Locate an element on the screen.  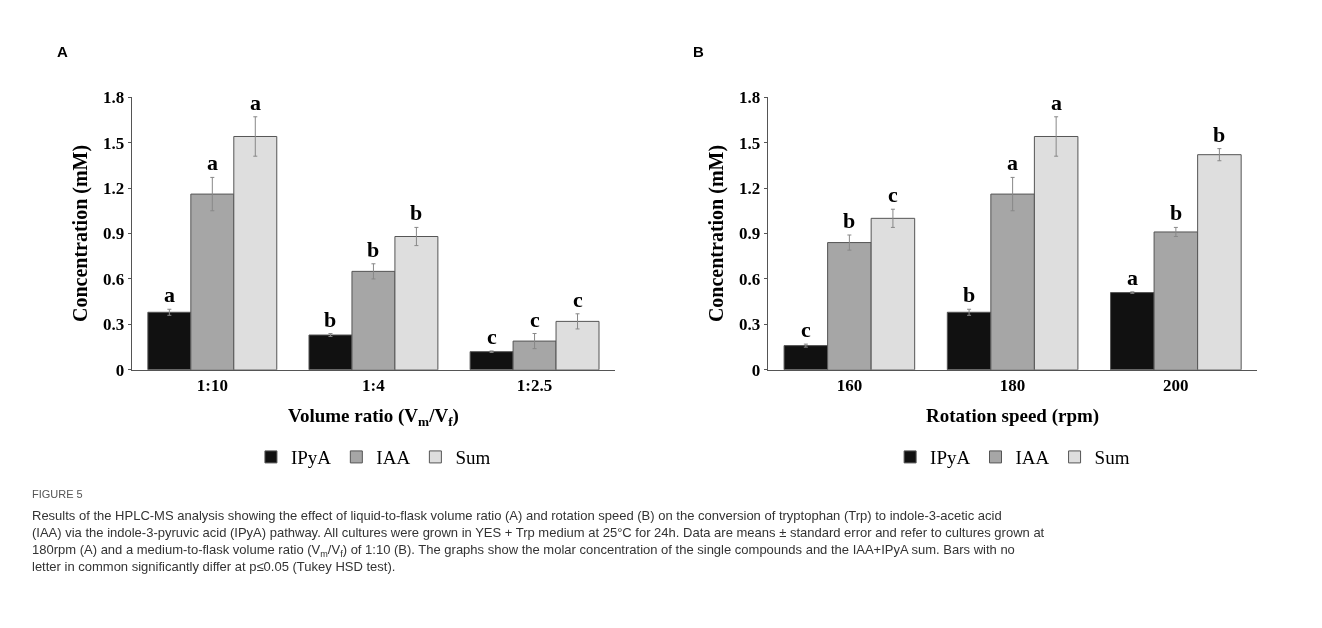
caption: FIGURE 5 is located at coordinates (57, 494).